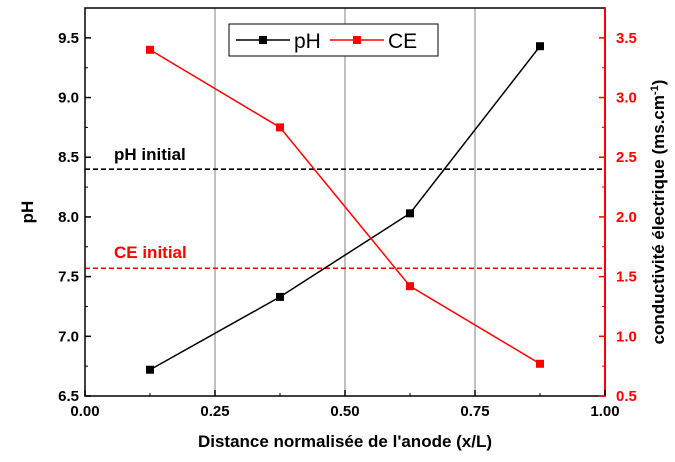 Image resolution: width=675 pixels, height=462 pixels. I want to click on tick-label: 0.00, so click(84, 411).